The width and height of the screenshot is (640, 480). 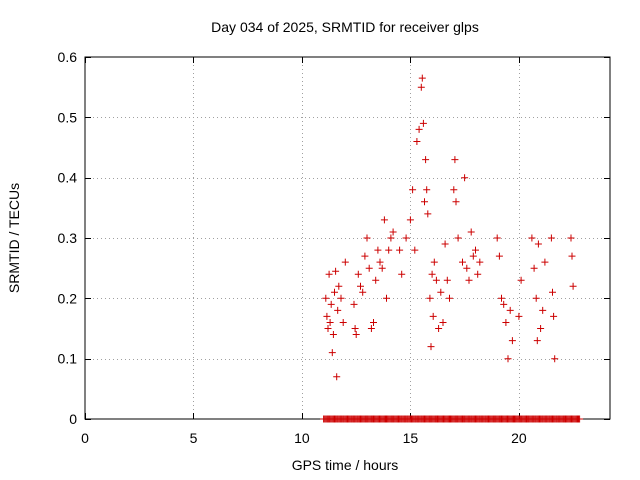 I want to click on y-tick-label: 0, so click(x=73, y=419).